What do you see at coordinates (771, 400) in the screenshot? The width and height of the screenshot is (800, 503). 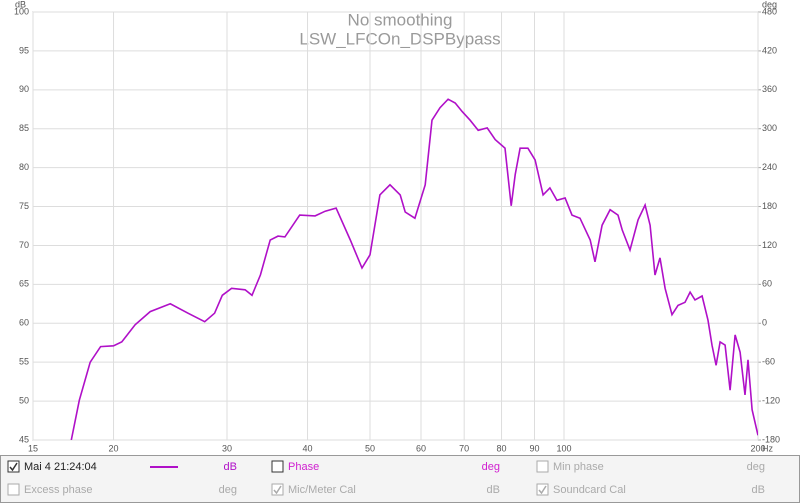 I see `y2-tick-label: -120` at bounding box center [771, 400].